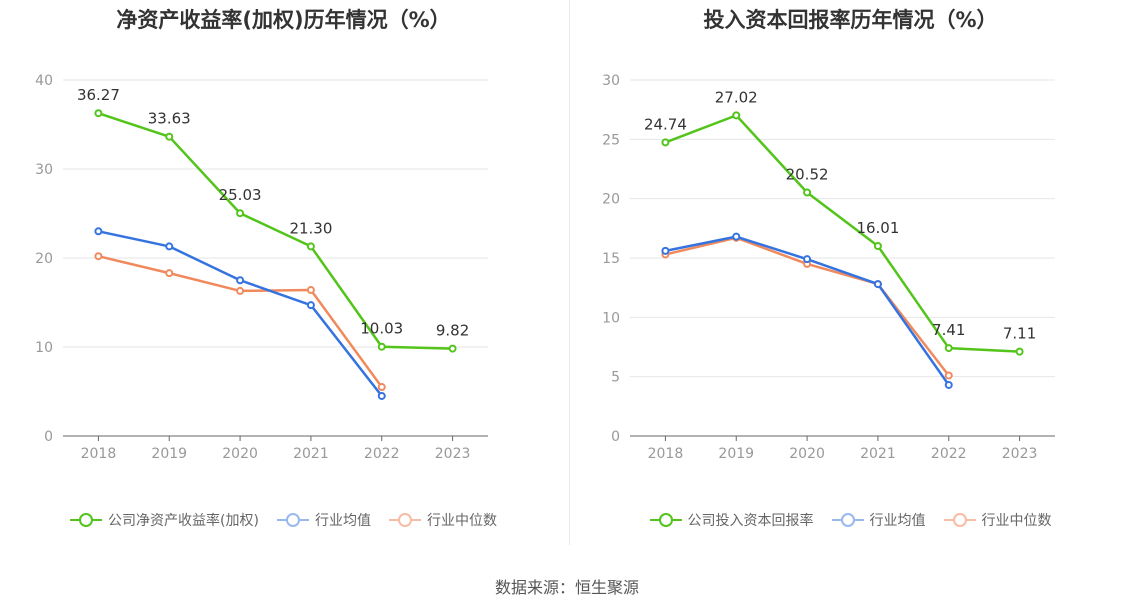 Image resolution: width=1134 pixels, height=612 pixels. I want to click on legend-label: 公司净资产收益率(加权), so click(183, 521).